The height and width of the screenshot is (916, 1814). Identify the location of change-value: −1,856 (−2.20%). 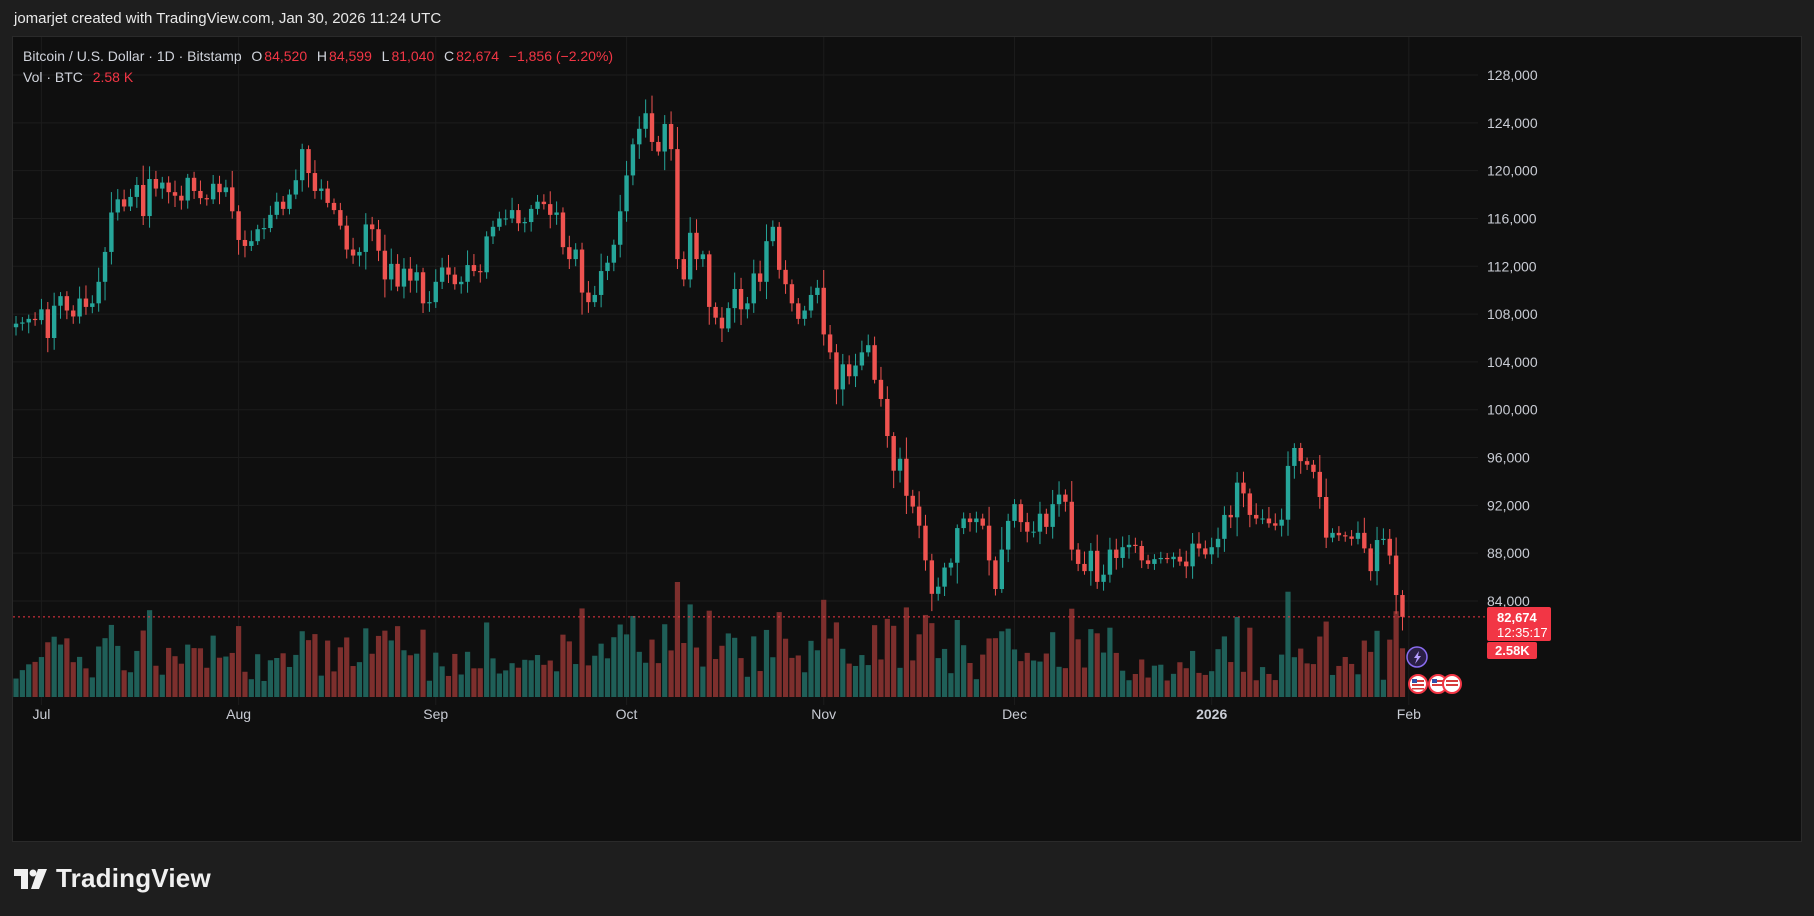
(561, 56).